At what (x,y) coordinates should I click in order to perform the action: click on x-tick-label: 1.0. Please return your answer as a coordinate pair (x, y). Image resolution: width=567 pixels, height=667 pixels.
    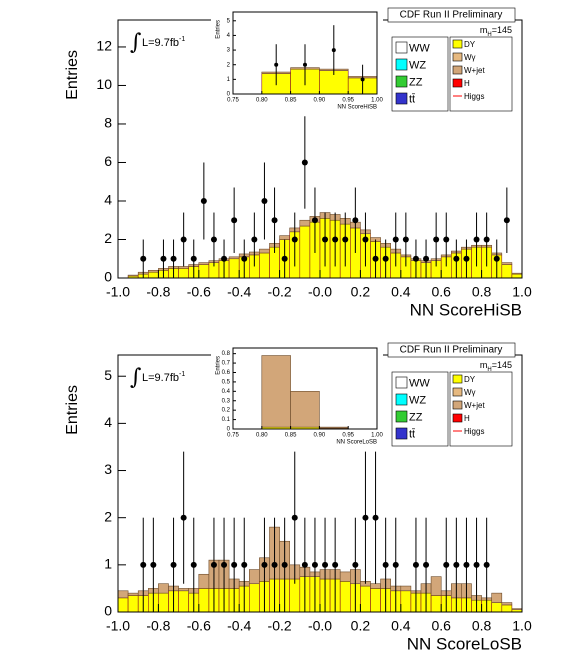
    Looking at the image, I should click on (522, 626).